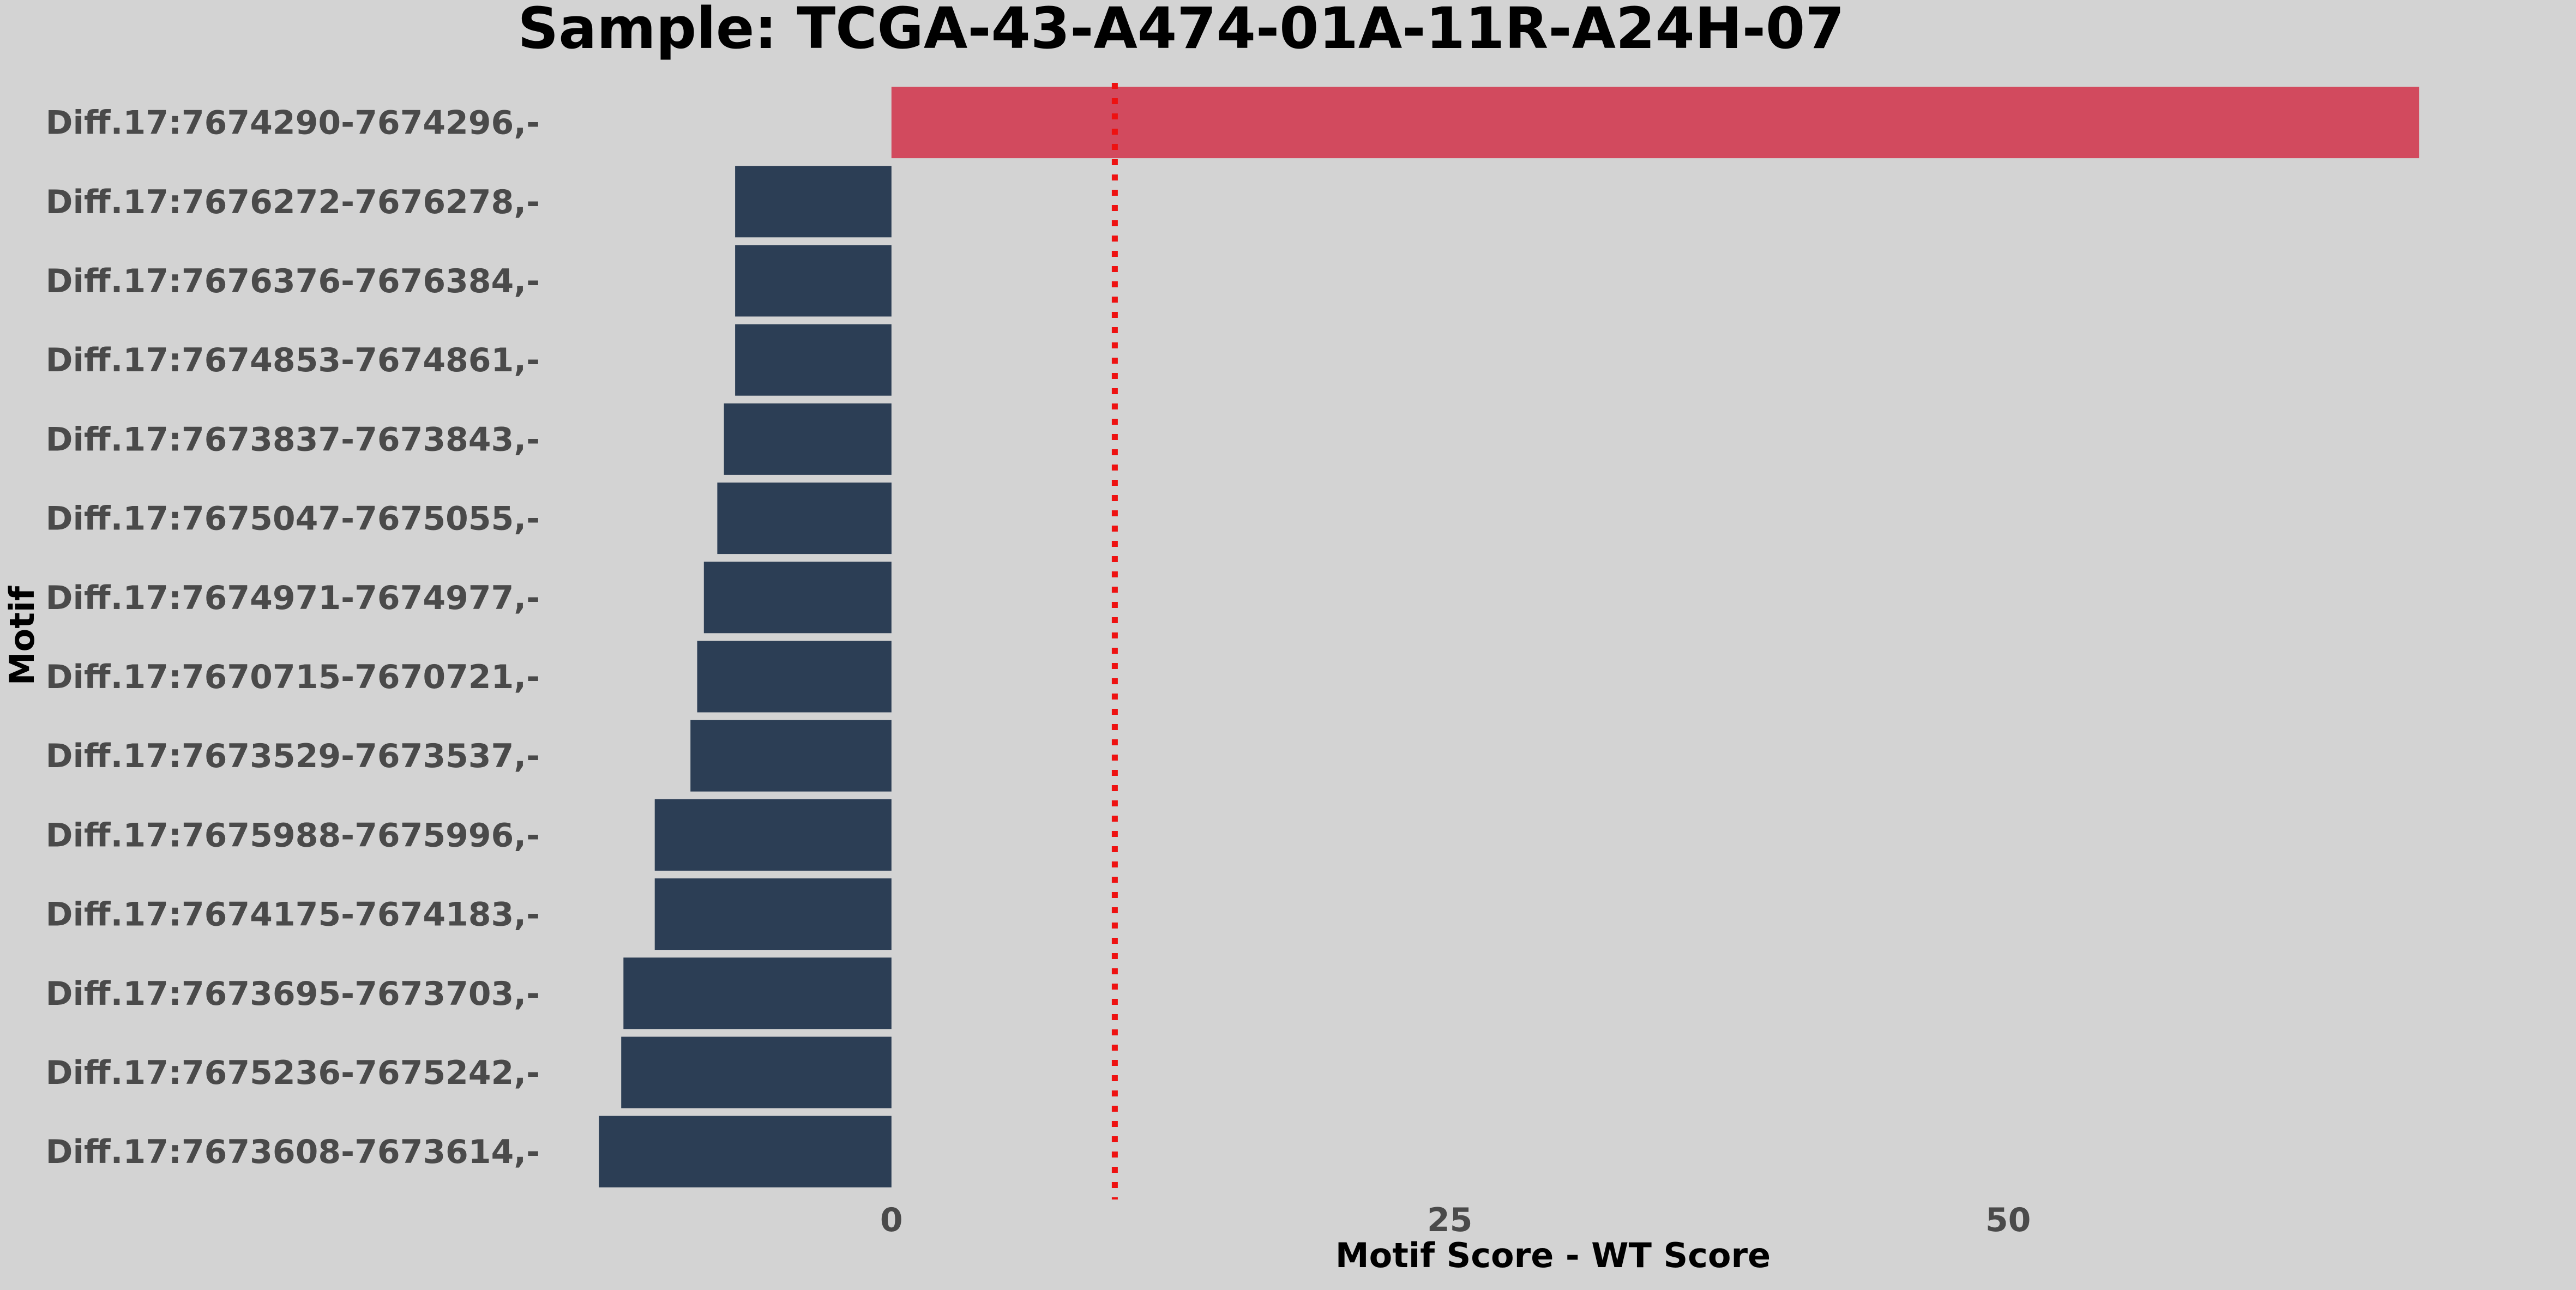 The image size is (2576, 1290). I want to click on x-tick-label-1: 25, so click(1450, 1220).